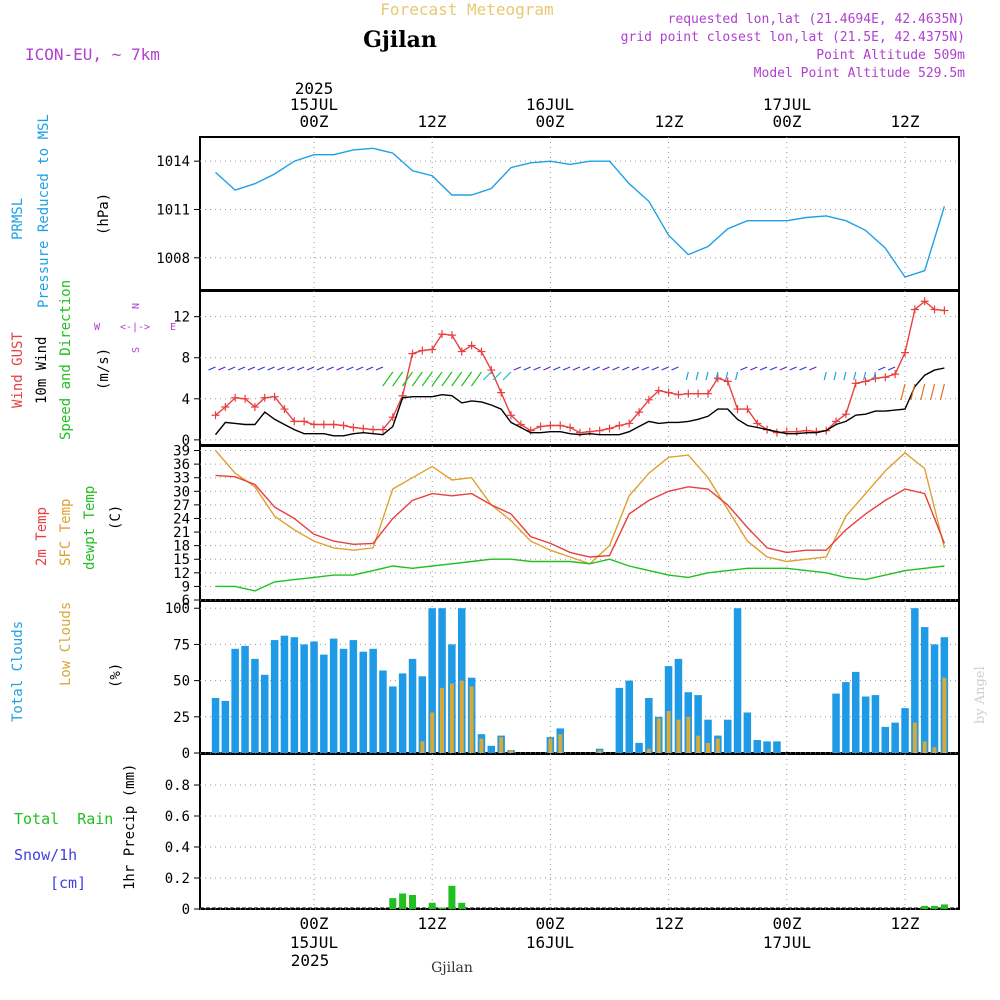 Image resolution: width=1000 pixels, height=1000 pixels. What do you see at coordinates (104, 214) in the screenshot?
I see `pressure-unit: (hPa)` at bounding box center [104, 214].